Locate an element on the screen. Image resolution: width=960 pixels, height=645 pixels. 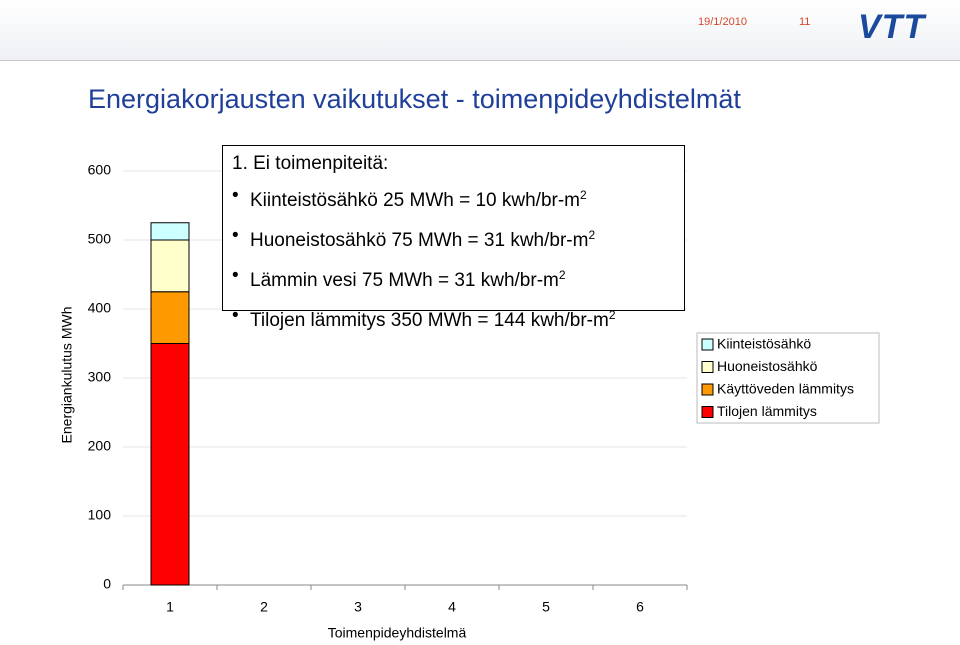
x-tick-label: 3 is located at coordinates (358, 607).